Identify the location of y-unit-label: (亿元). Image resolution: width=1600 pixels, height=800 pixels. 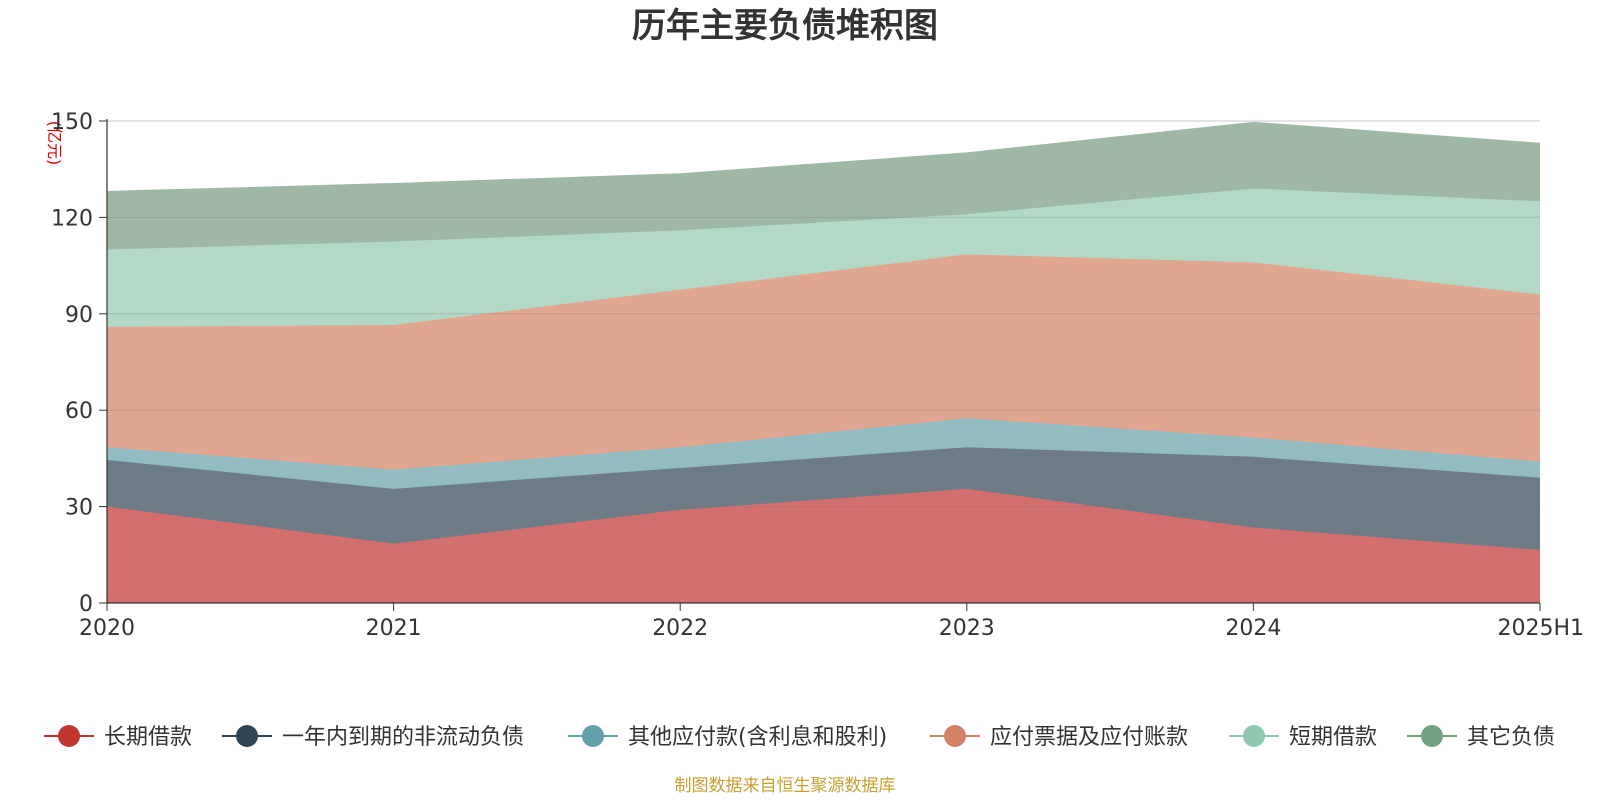
(54, 143).